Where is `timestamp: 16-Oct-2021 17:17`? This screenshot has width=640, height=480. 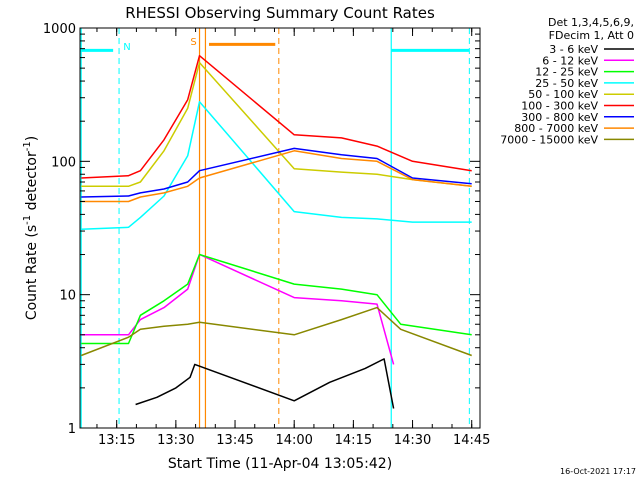 timestamp: 16-Oct-2021 17:17 is located at coordinates (598, 471).